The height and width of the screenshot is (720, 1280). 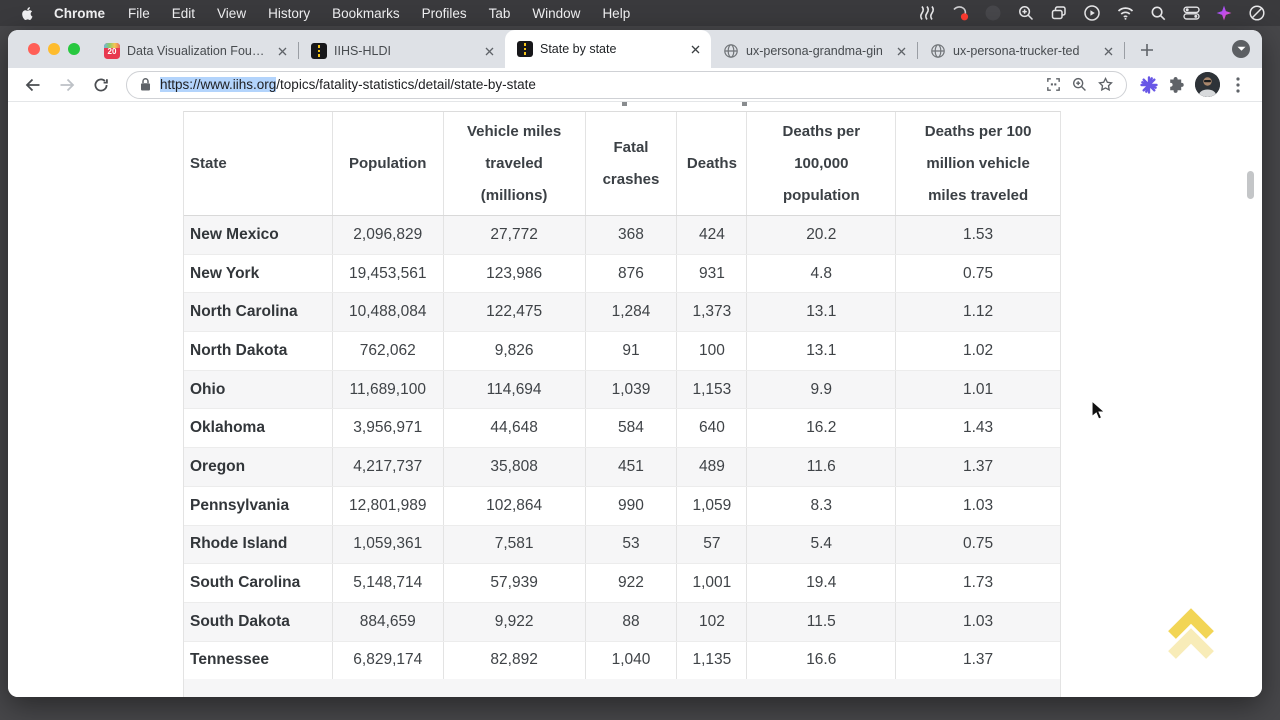 What do you see at coordinates (444, 13) in the screenshot?
I see `menu-profiles: Profiles` at bounding box center [444, 13].